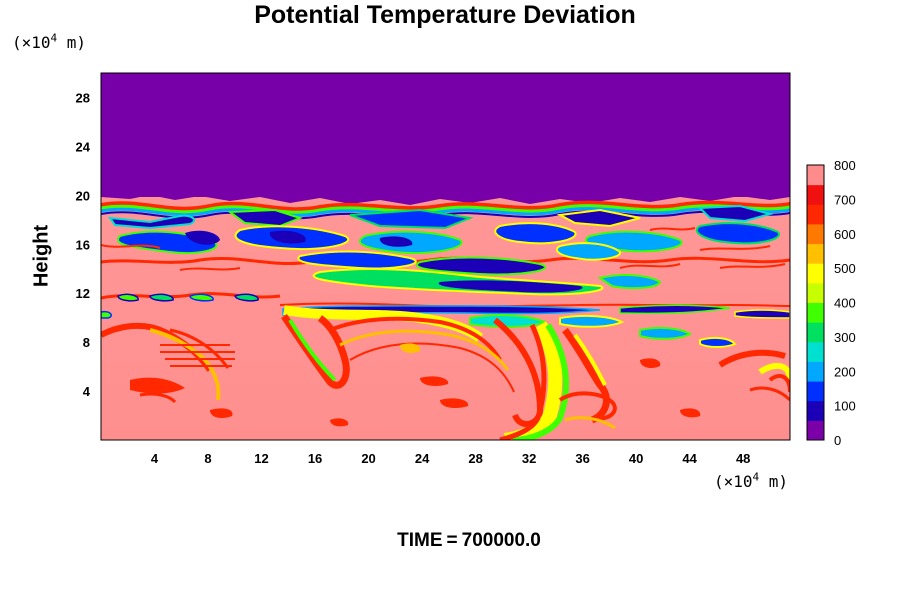 This screenshot has width=900, height=600. Describe the element at coordinates (83, 97) in the screenshot. I see `y-tick-label: 28` at that location.